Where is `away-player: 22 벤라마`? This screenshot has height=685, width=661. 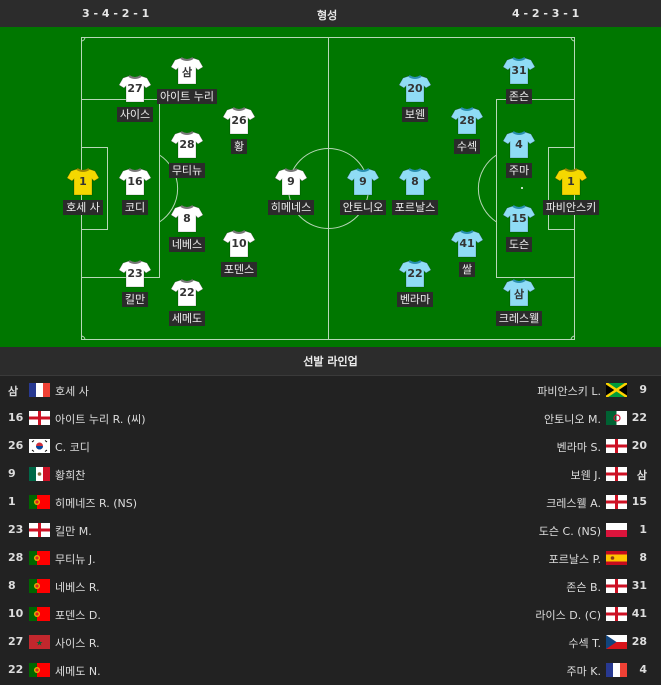 away-player: 22 벤라마 is located at coordinates (415, 283).